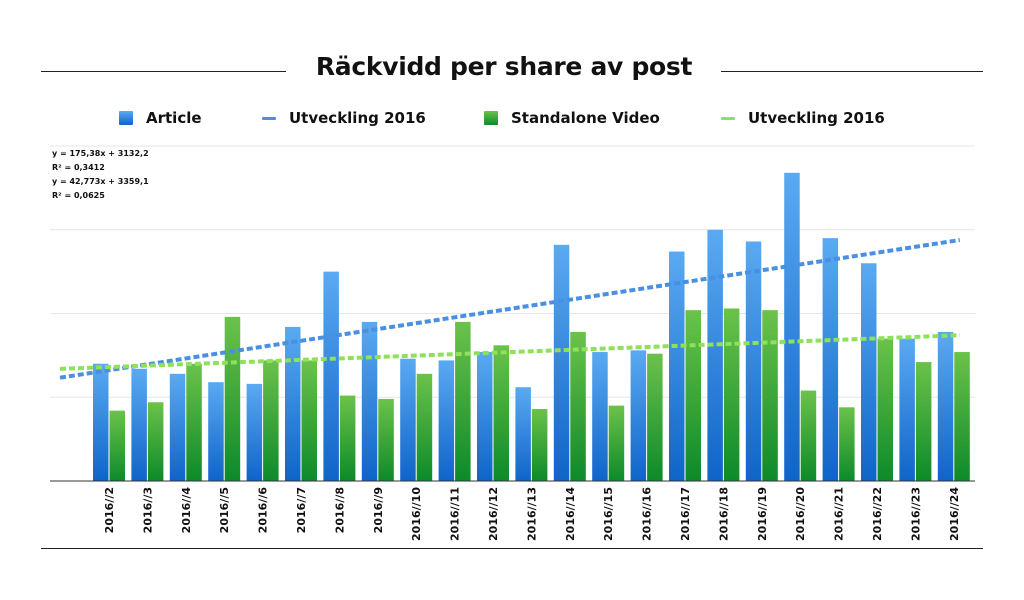 This screenshot has height=600, width=1024. Describe the element at coordinates (762, 514) in the screenshot. I see `x-tick-label: 2016//19` at that location.